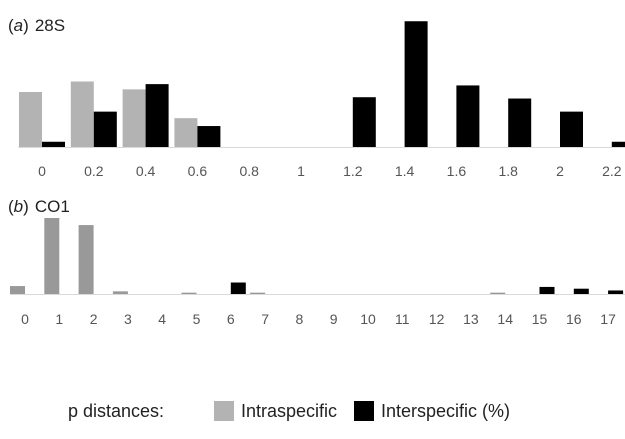 This screenshot has width=625, height=439. What do you see at coordinates (353, 171) in the screenshot?
I see `panel-a-tick-label: 1.2` at bounding box center [353, 171].